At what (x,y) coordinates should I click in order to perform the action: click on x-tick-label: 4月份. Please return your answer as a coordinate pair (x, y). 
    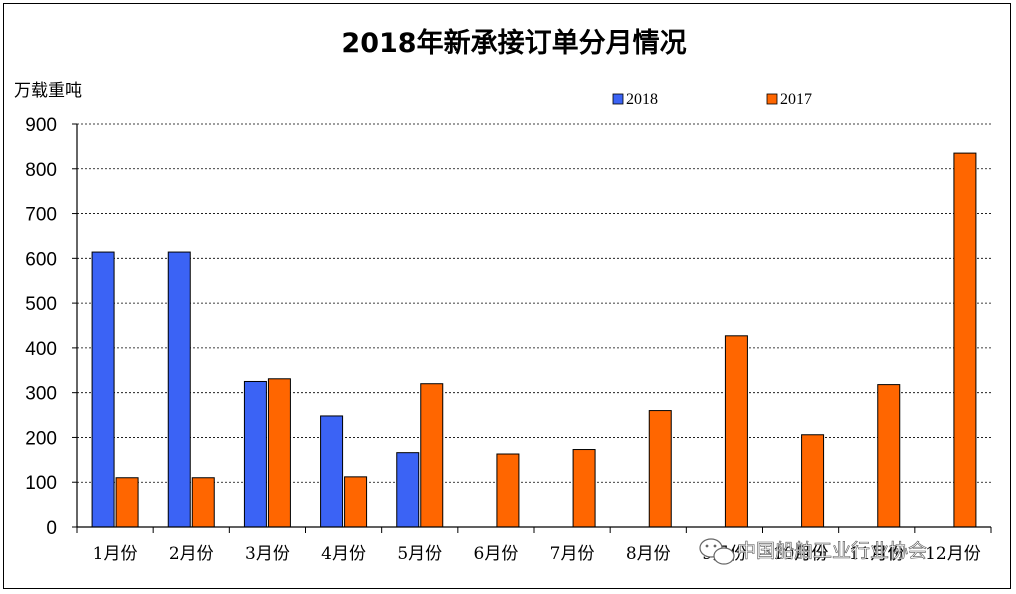
    Looking at the image, I should click on (343, 554).